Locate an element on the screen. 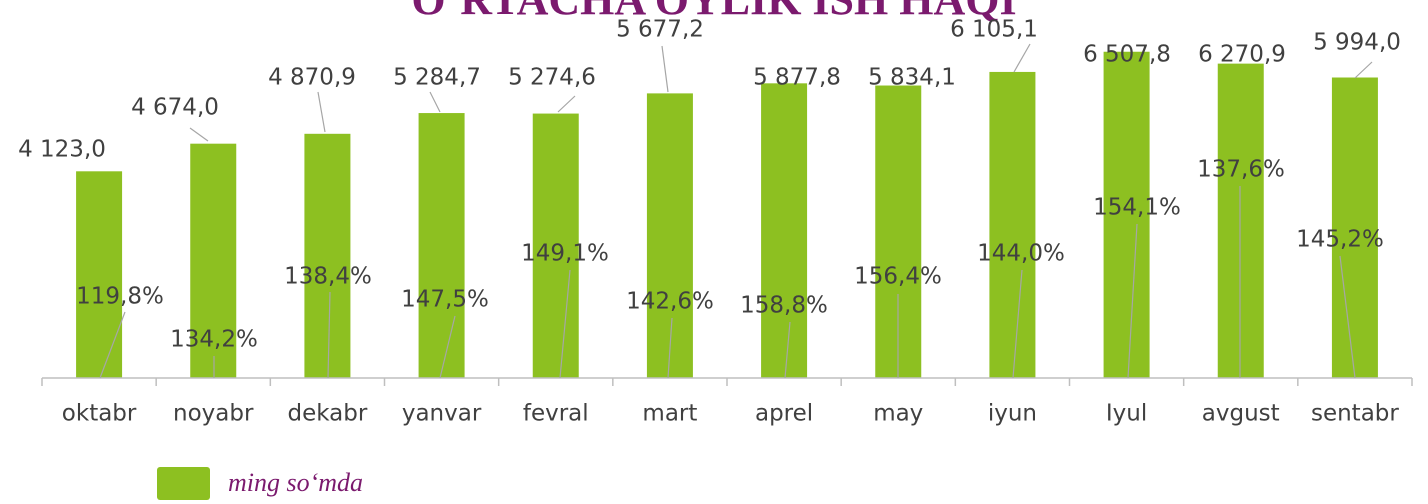 Image resolution: width=1428 pixels, height=504 pixels. value-label: 5 834,1 is located at coordinates (912, 78).